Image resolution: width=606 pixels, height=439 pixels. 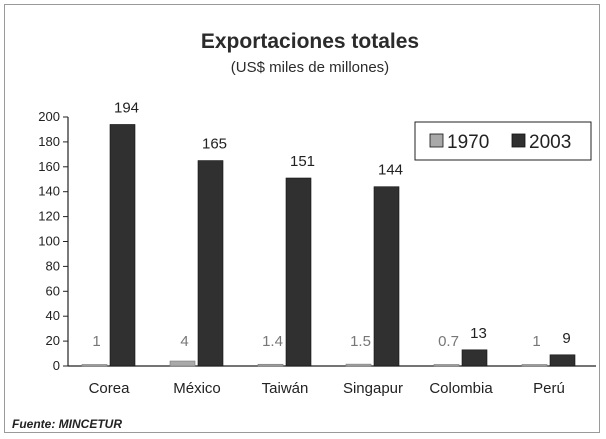 What do you see at coordinates (550, 142) in the screenshot?
I see `legend-label: 2003` at bounding box center [550, 142].